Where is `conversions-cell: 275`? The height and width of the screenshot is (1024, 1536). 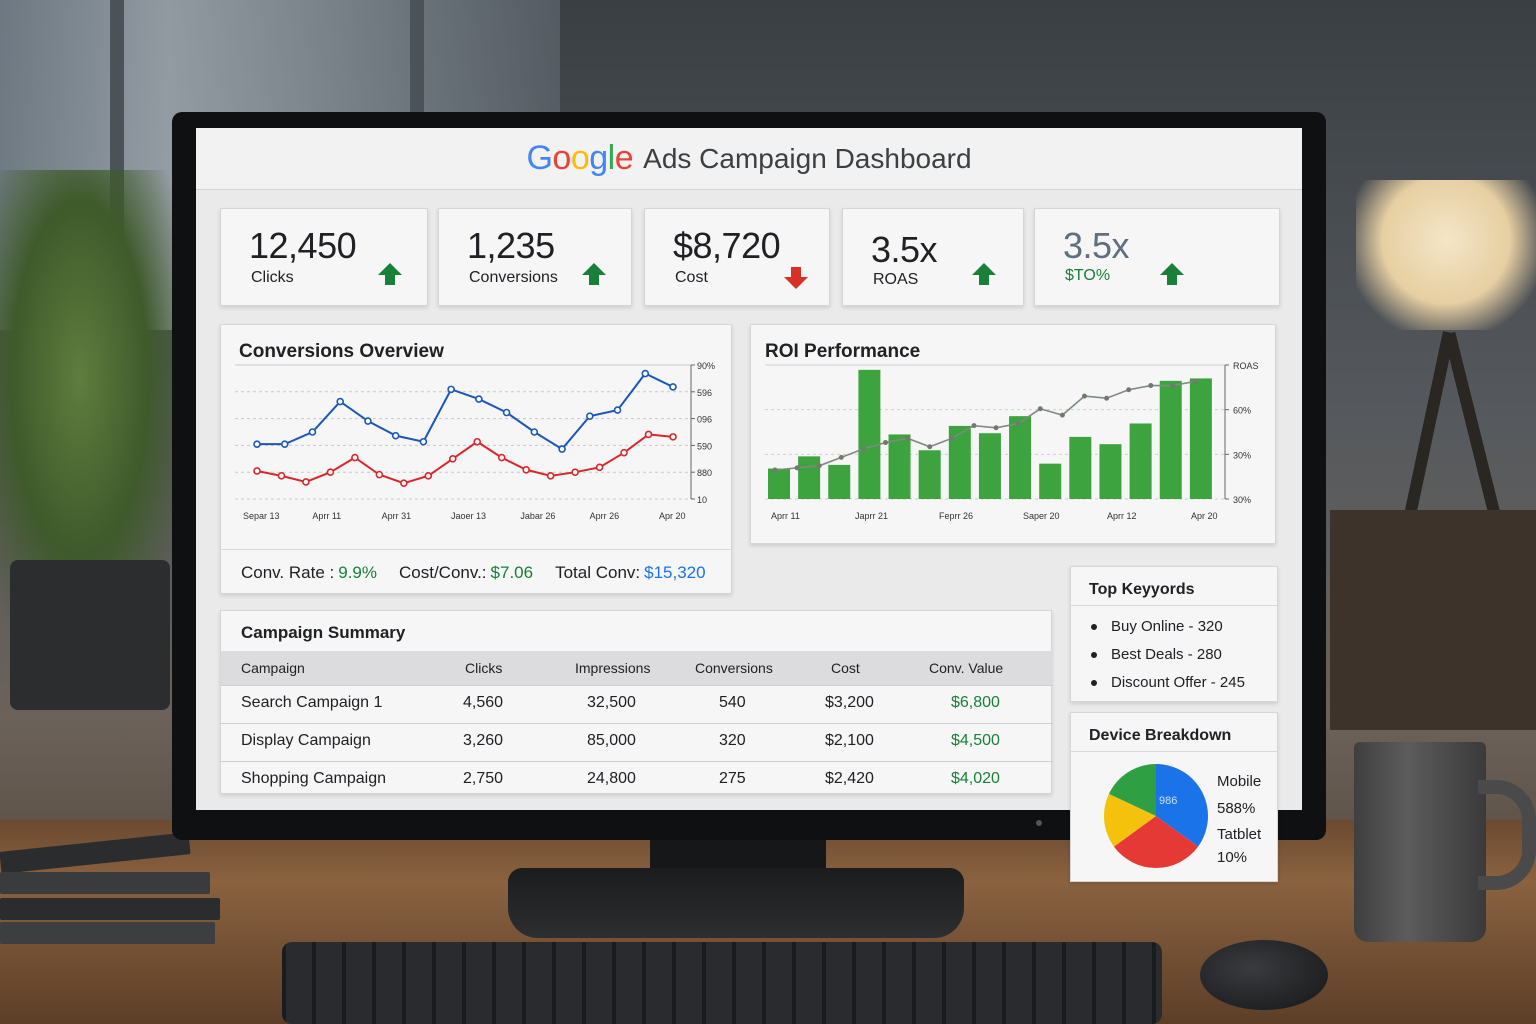
conversions-cell: 275 is located at coordinates (732, 778).